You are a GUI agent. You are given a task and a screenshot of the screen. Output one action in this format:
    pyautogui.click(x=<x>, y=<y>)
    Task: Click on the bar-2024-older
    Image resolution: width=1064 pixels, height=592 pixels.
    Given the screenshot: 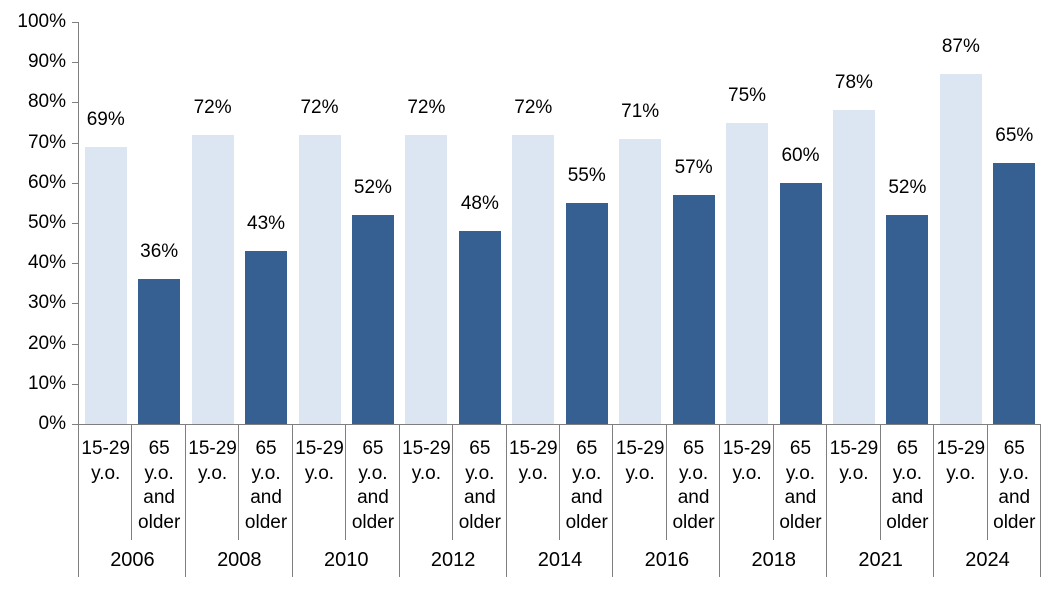 What is the action you would take?
    pyautogui.click(x=1014, y=293)
    